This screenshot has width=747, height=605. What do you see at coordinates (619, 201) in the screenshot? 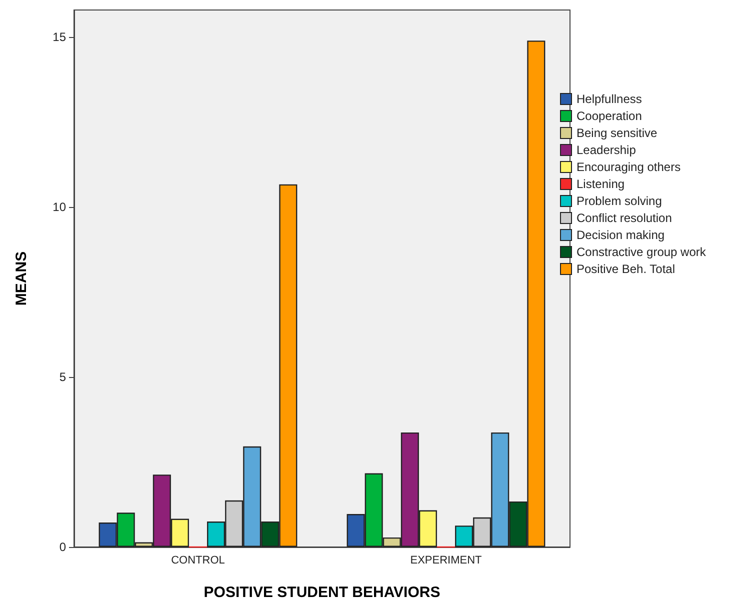
I see `legend-label: Problem solving` at bounding box center [619, 201].